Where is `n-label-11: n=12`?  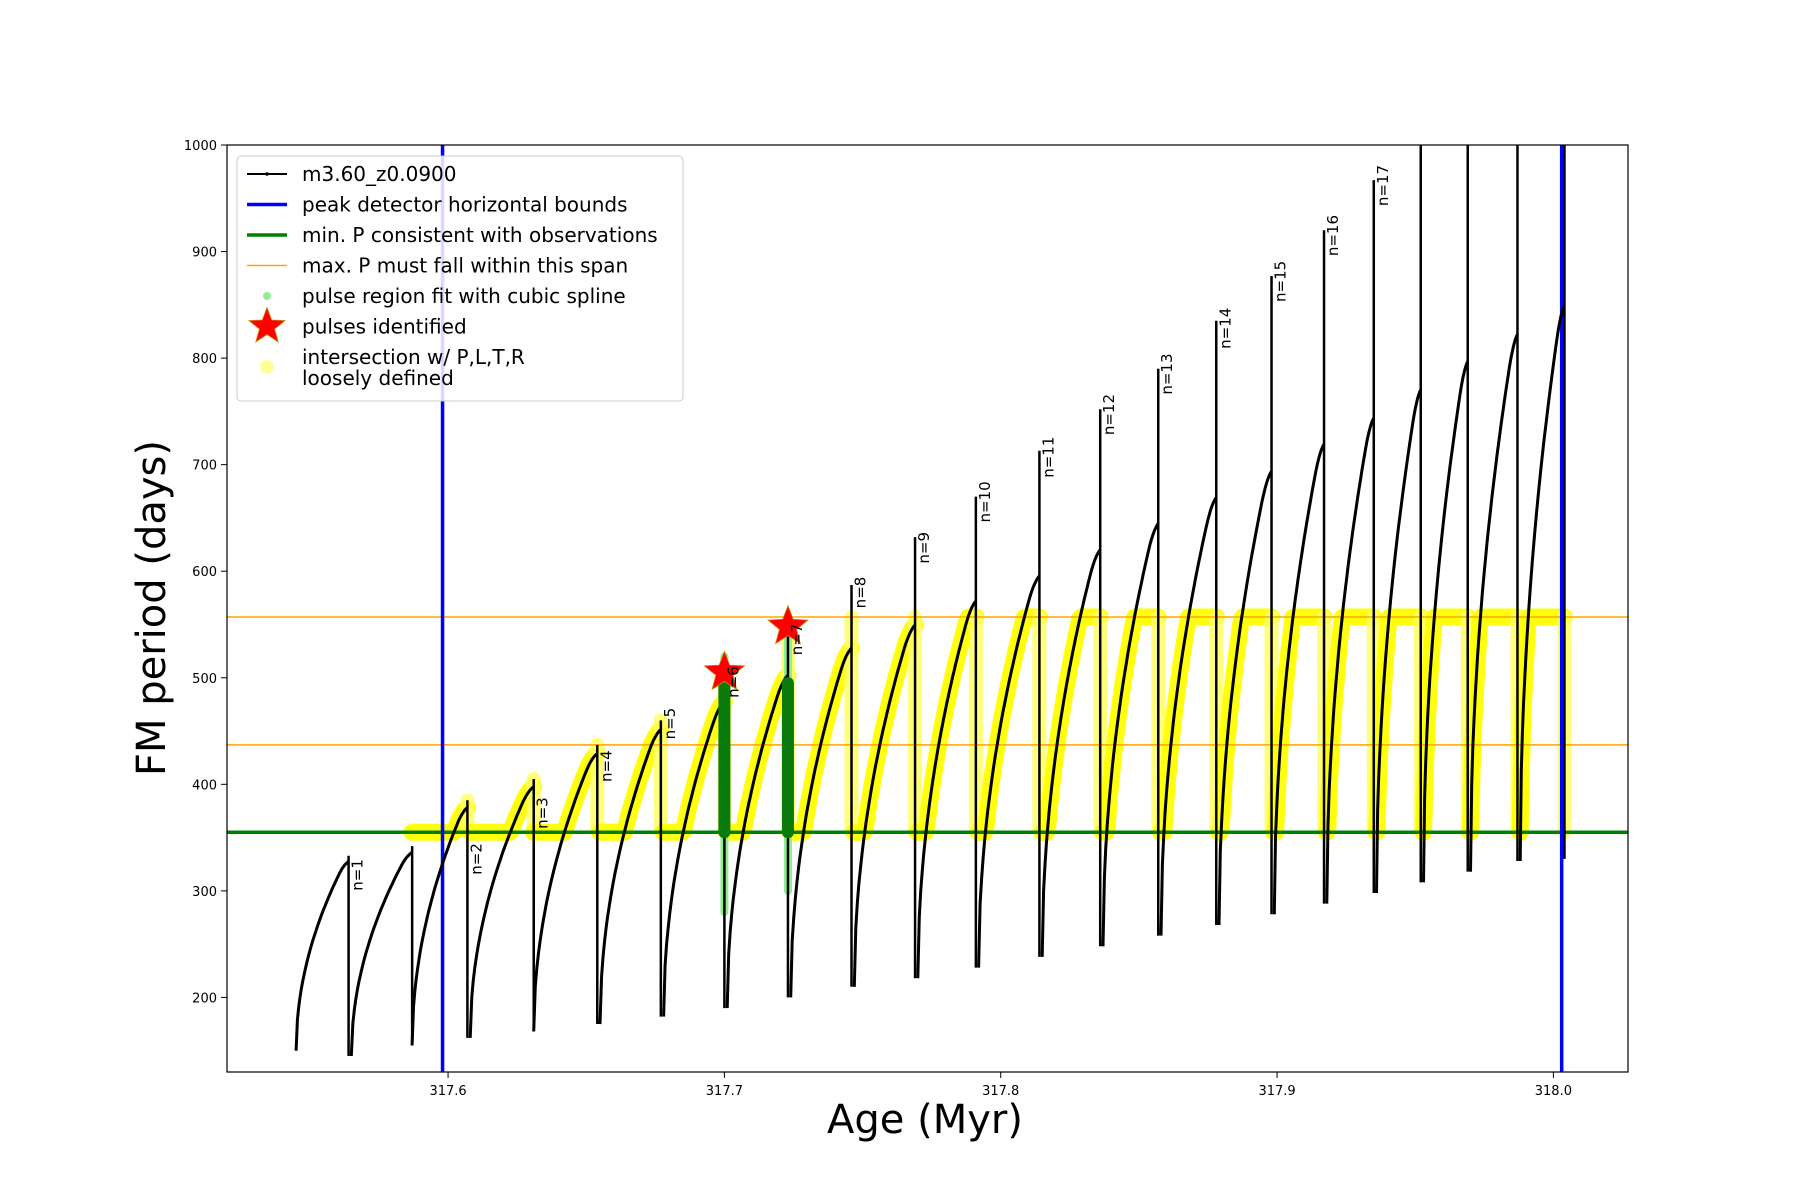
n-label-11: n=12 is located at coordinates (1109, 414).